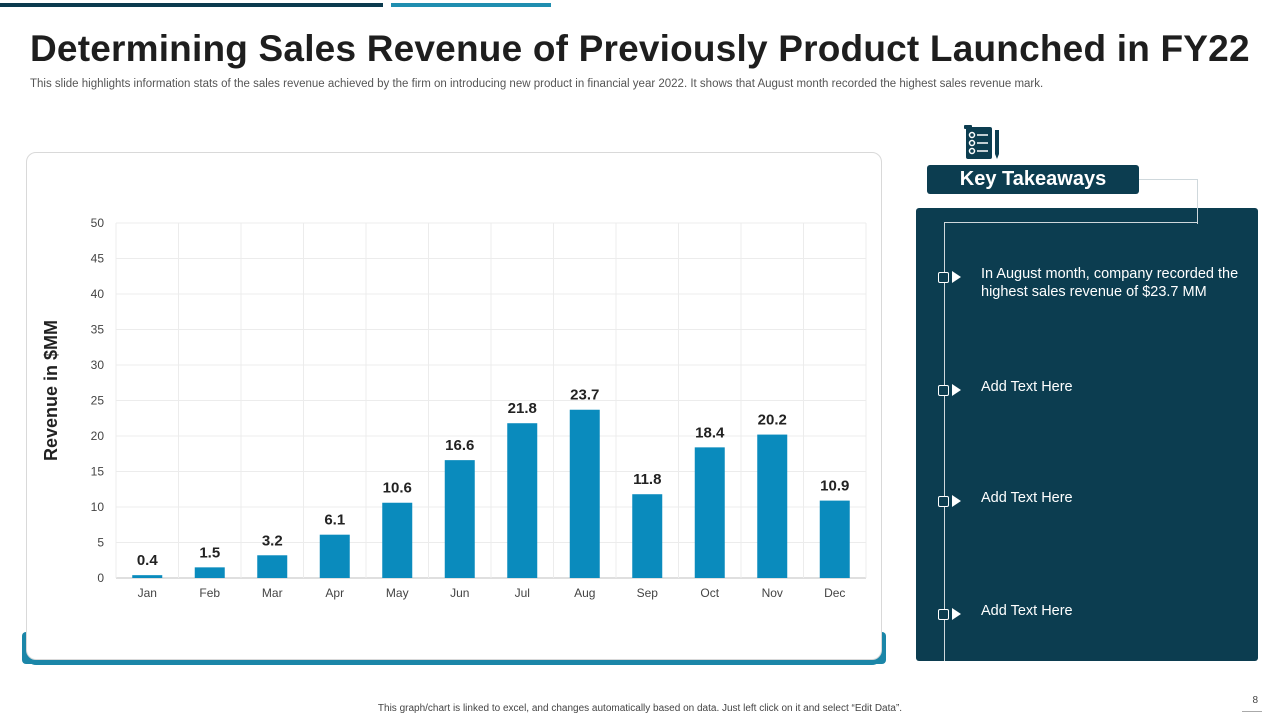  What do you see at coordinates (1033, 179) in the screenshot?
I see `takeaways-header: Key Takeaways` at bounding box center [1033, 179].